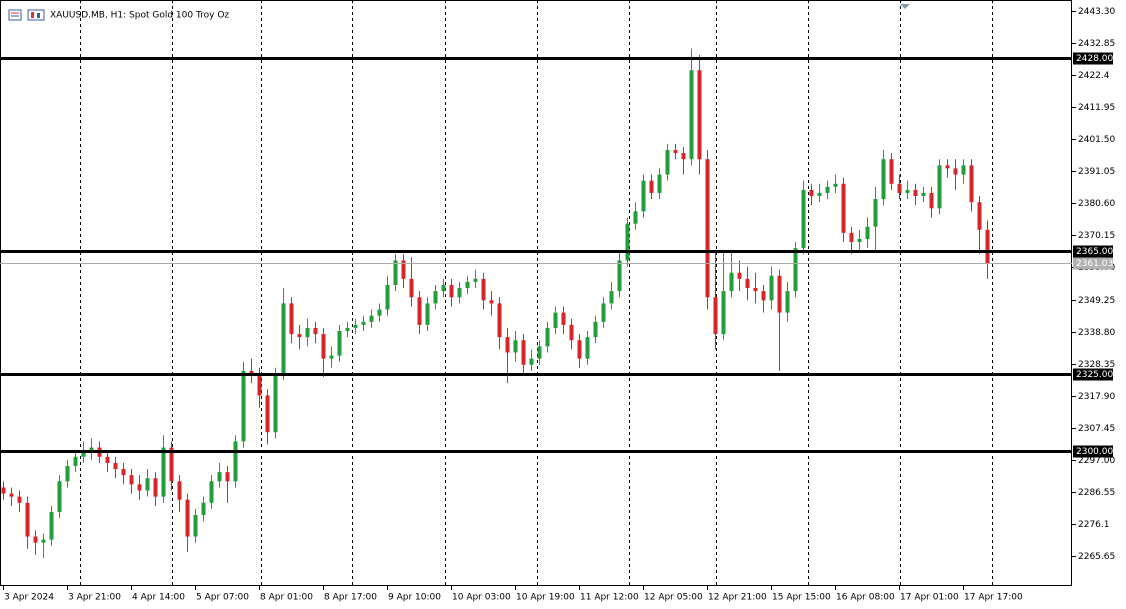  What do you see at coordinates (1096, 12) in the screenshot?
I see `y-tick-label: 2443.30` at bounding box center [1096, 12].